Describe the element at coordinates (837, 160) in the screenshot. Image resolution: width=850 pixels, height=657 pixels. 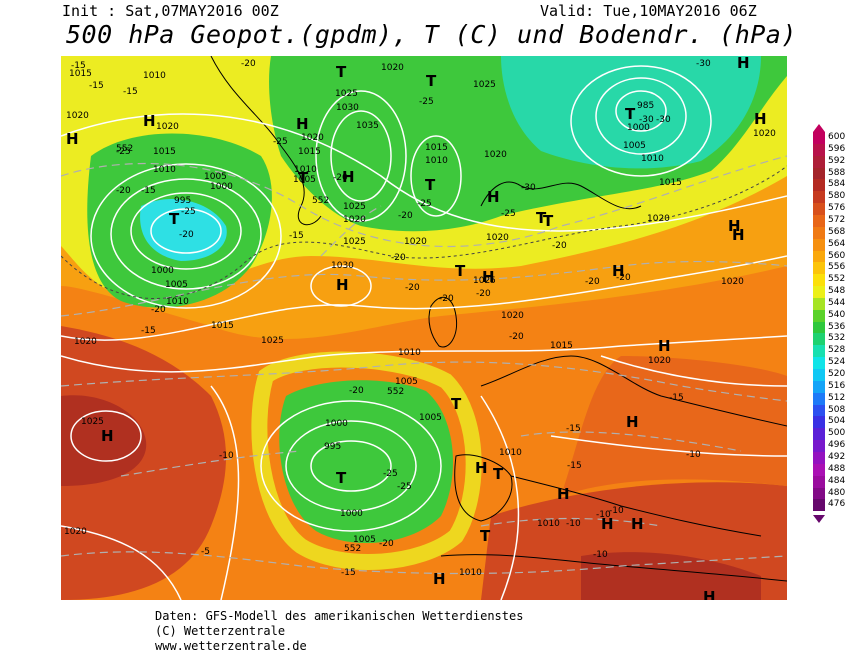
I see `legend-value: 592` at that location.